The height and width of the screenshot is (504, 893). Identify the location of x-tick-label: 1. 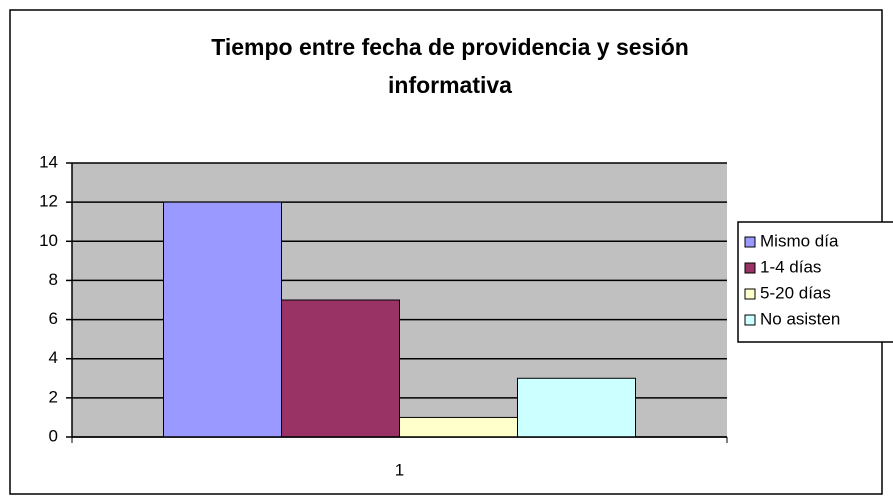
(399, 469).